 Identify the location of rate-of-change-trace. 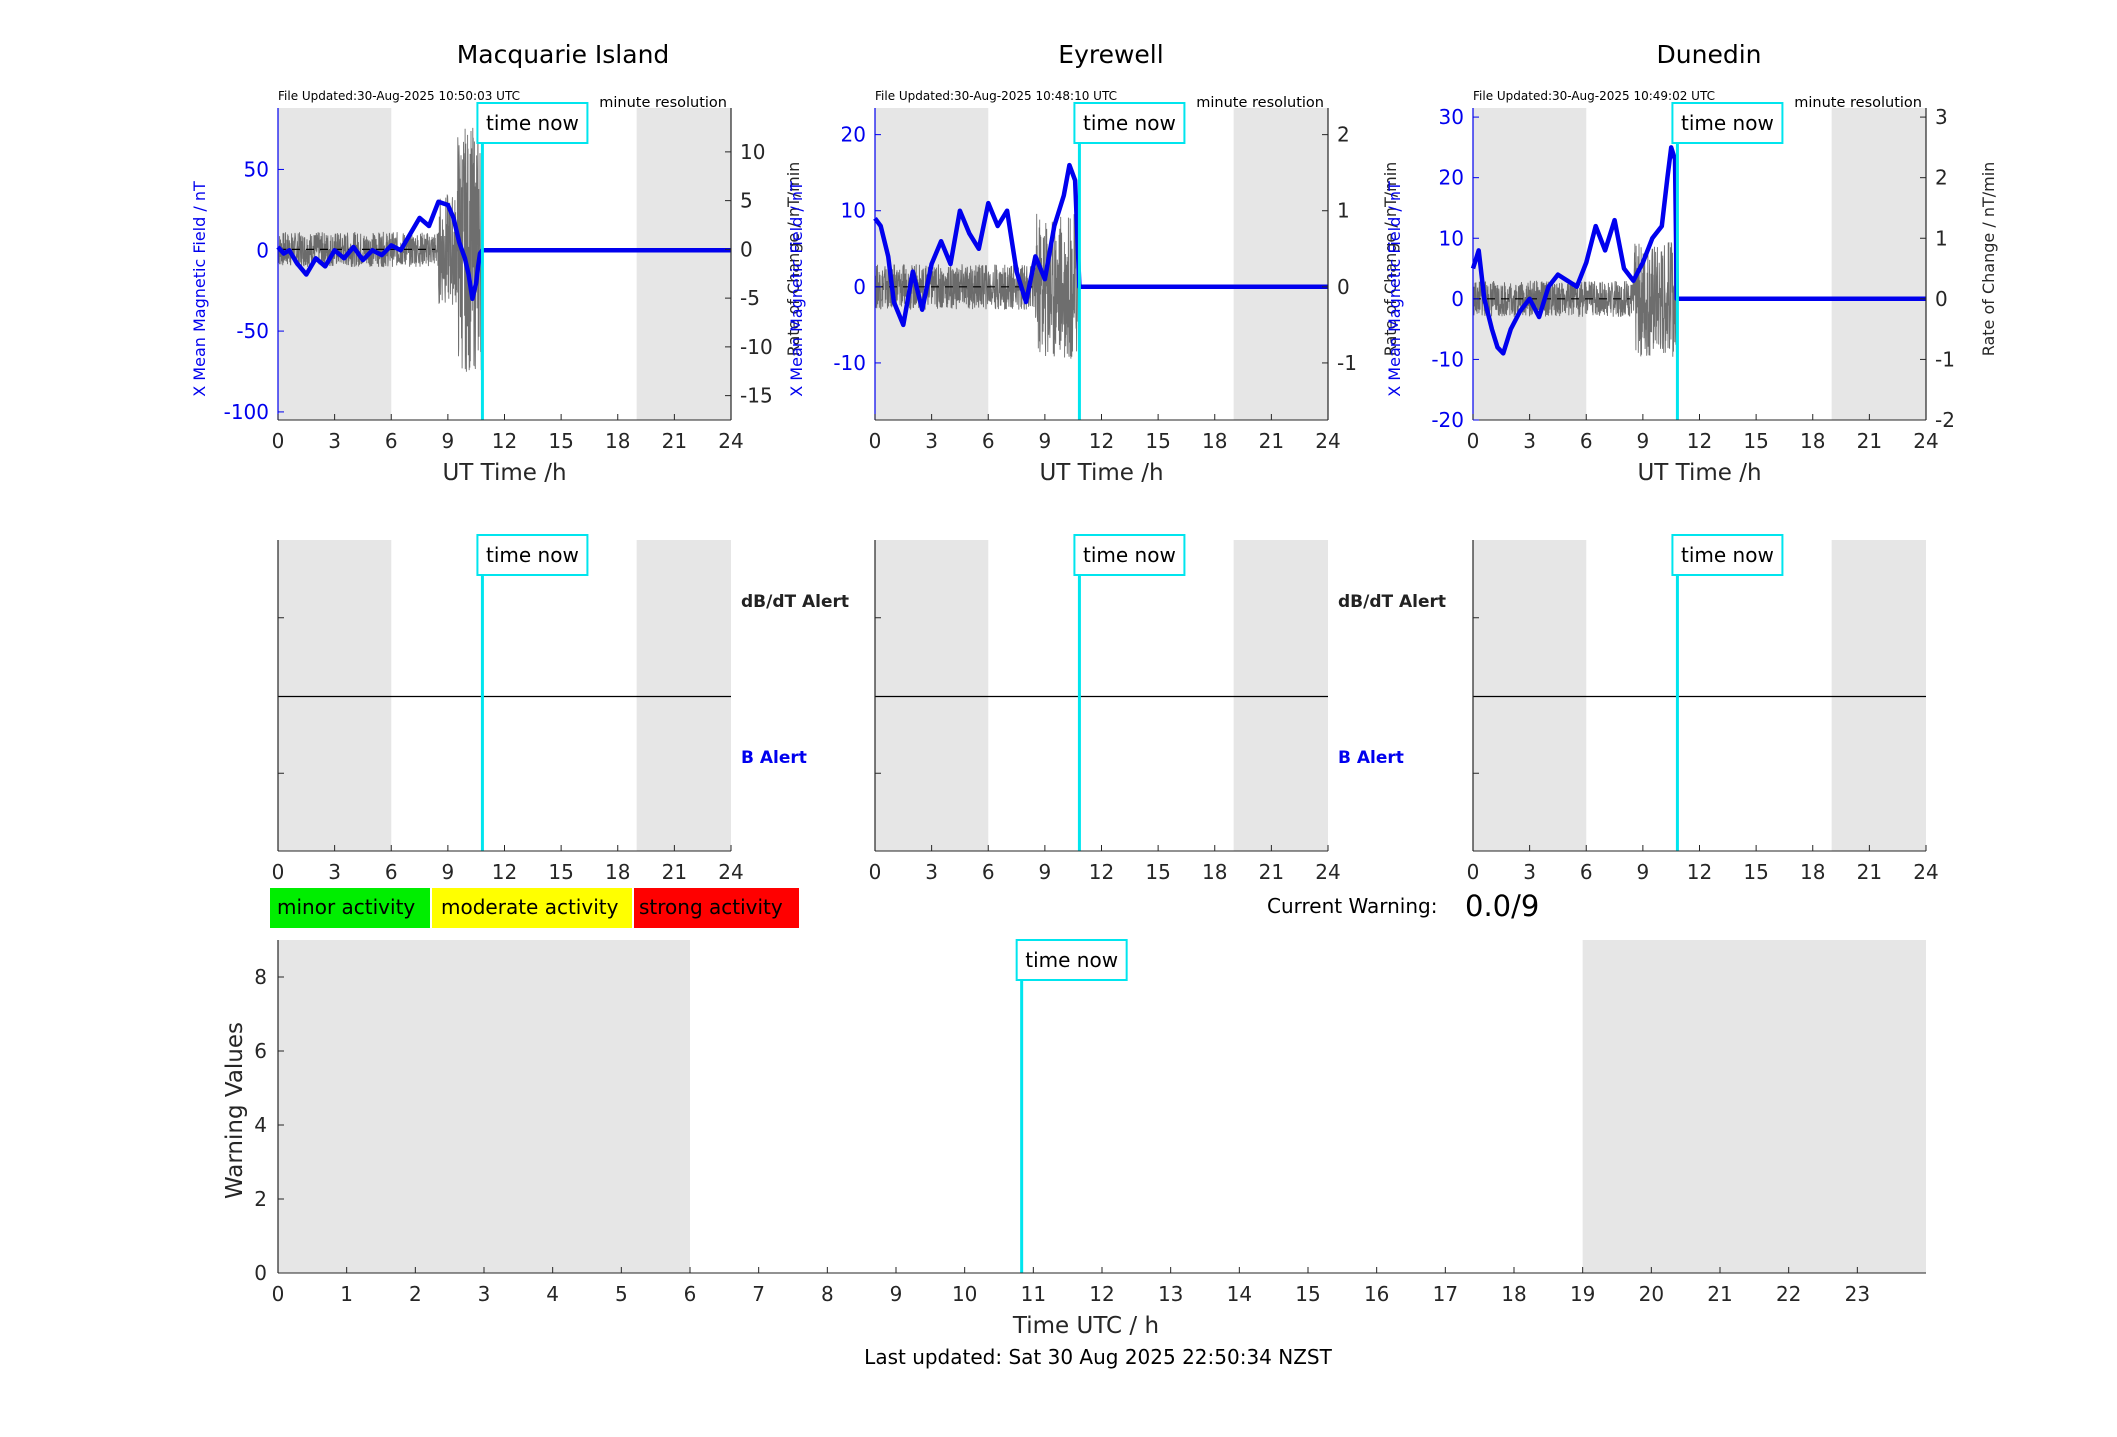
(1575, 299).